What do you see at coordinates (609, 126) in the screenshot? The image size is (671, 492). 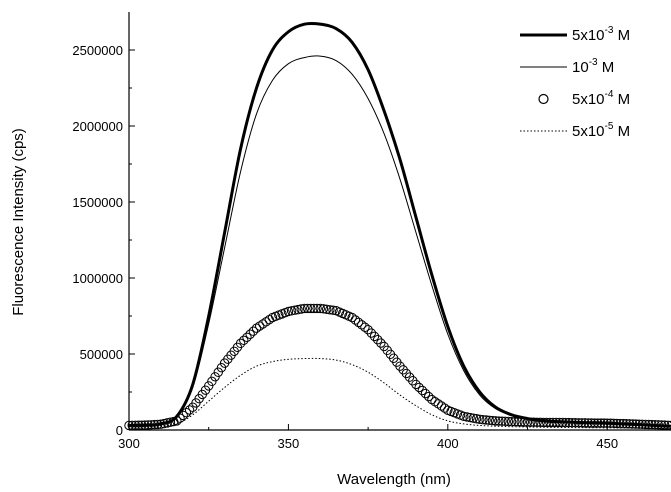 I see `legend-label-exponent: -5` at bounding box center [609, 126].